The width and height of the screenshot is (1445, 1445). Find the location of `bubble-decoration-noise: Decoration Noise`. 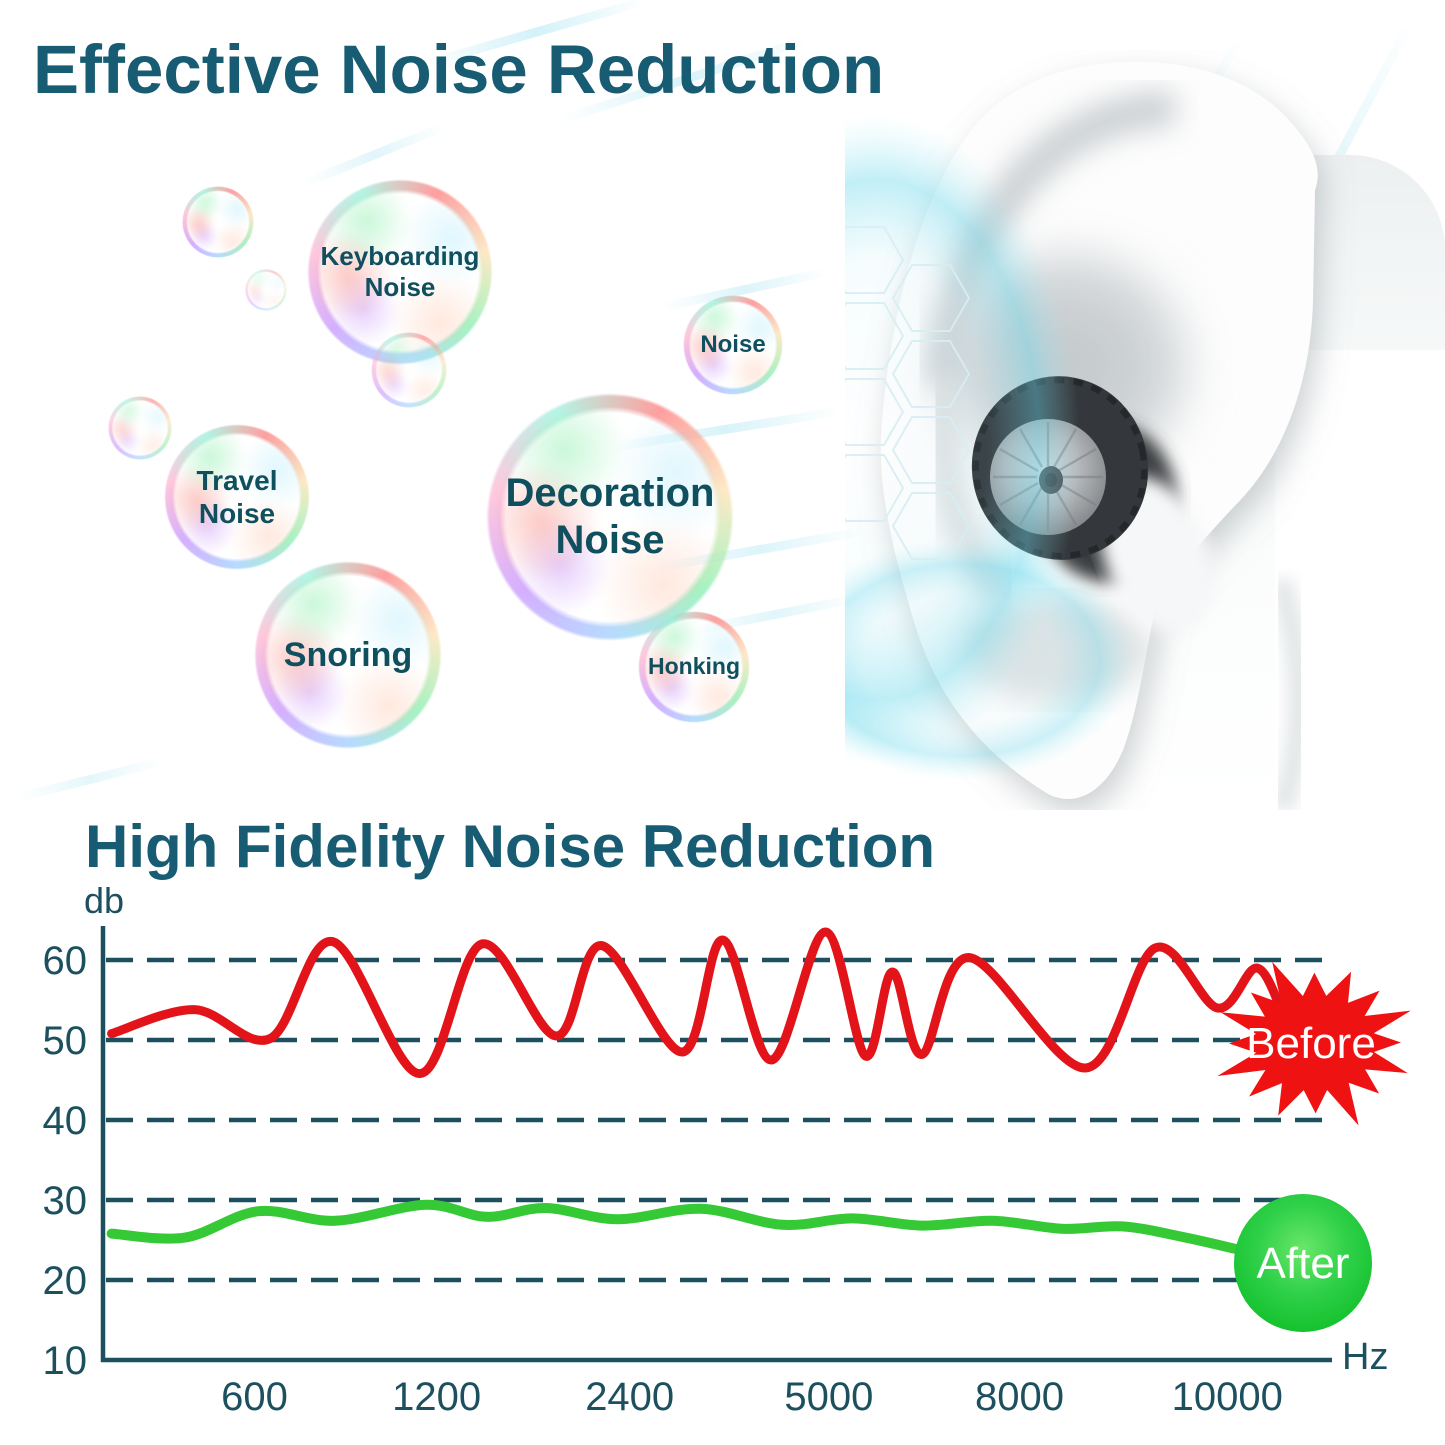

bubble-decoration-noise: Decoration Noise is located at coordinates (610, 517).